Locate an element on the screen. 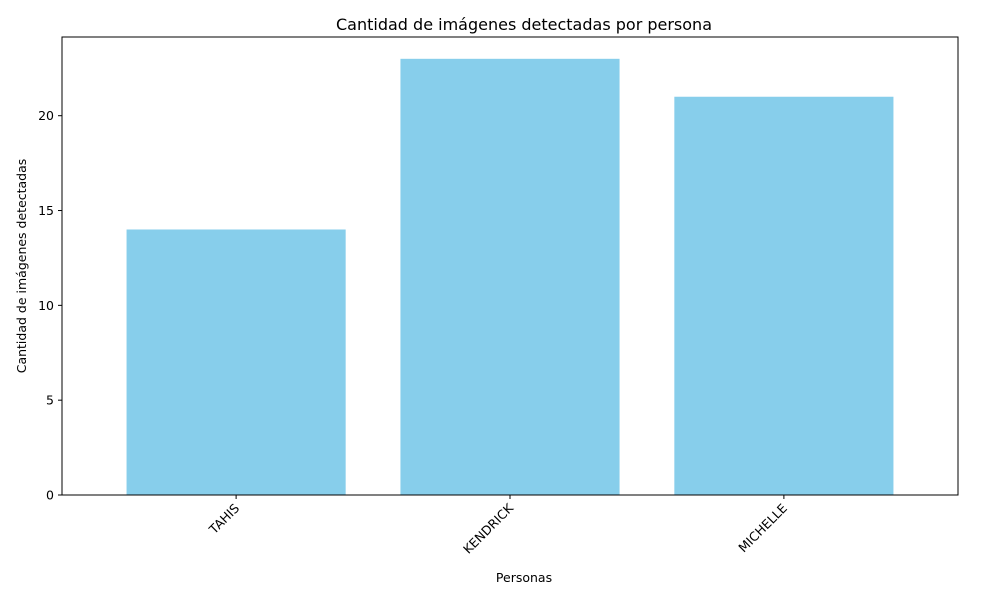  y-axis-ticks: 0 5 10 15 20 is located at coordinates (50, 305).